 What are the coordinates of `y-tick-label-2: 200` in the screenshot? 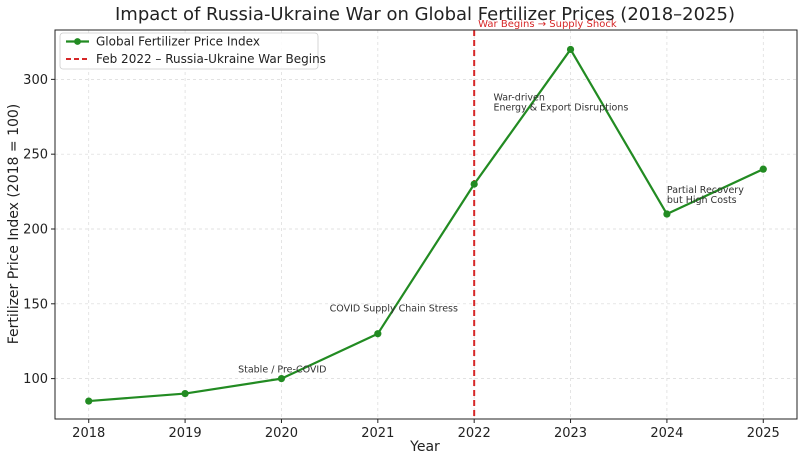 It's located at (35, 229).